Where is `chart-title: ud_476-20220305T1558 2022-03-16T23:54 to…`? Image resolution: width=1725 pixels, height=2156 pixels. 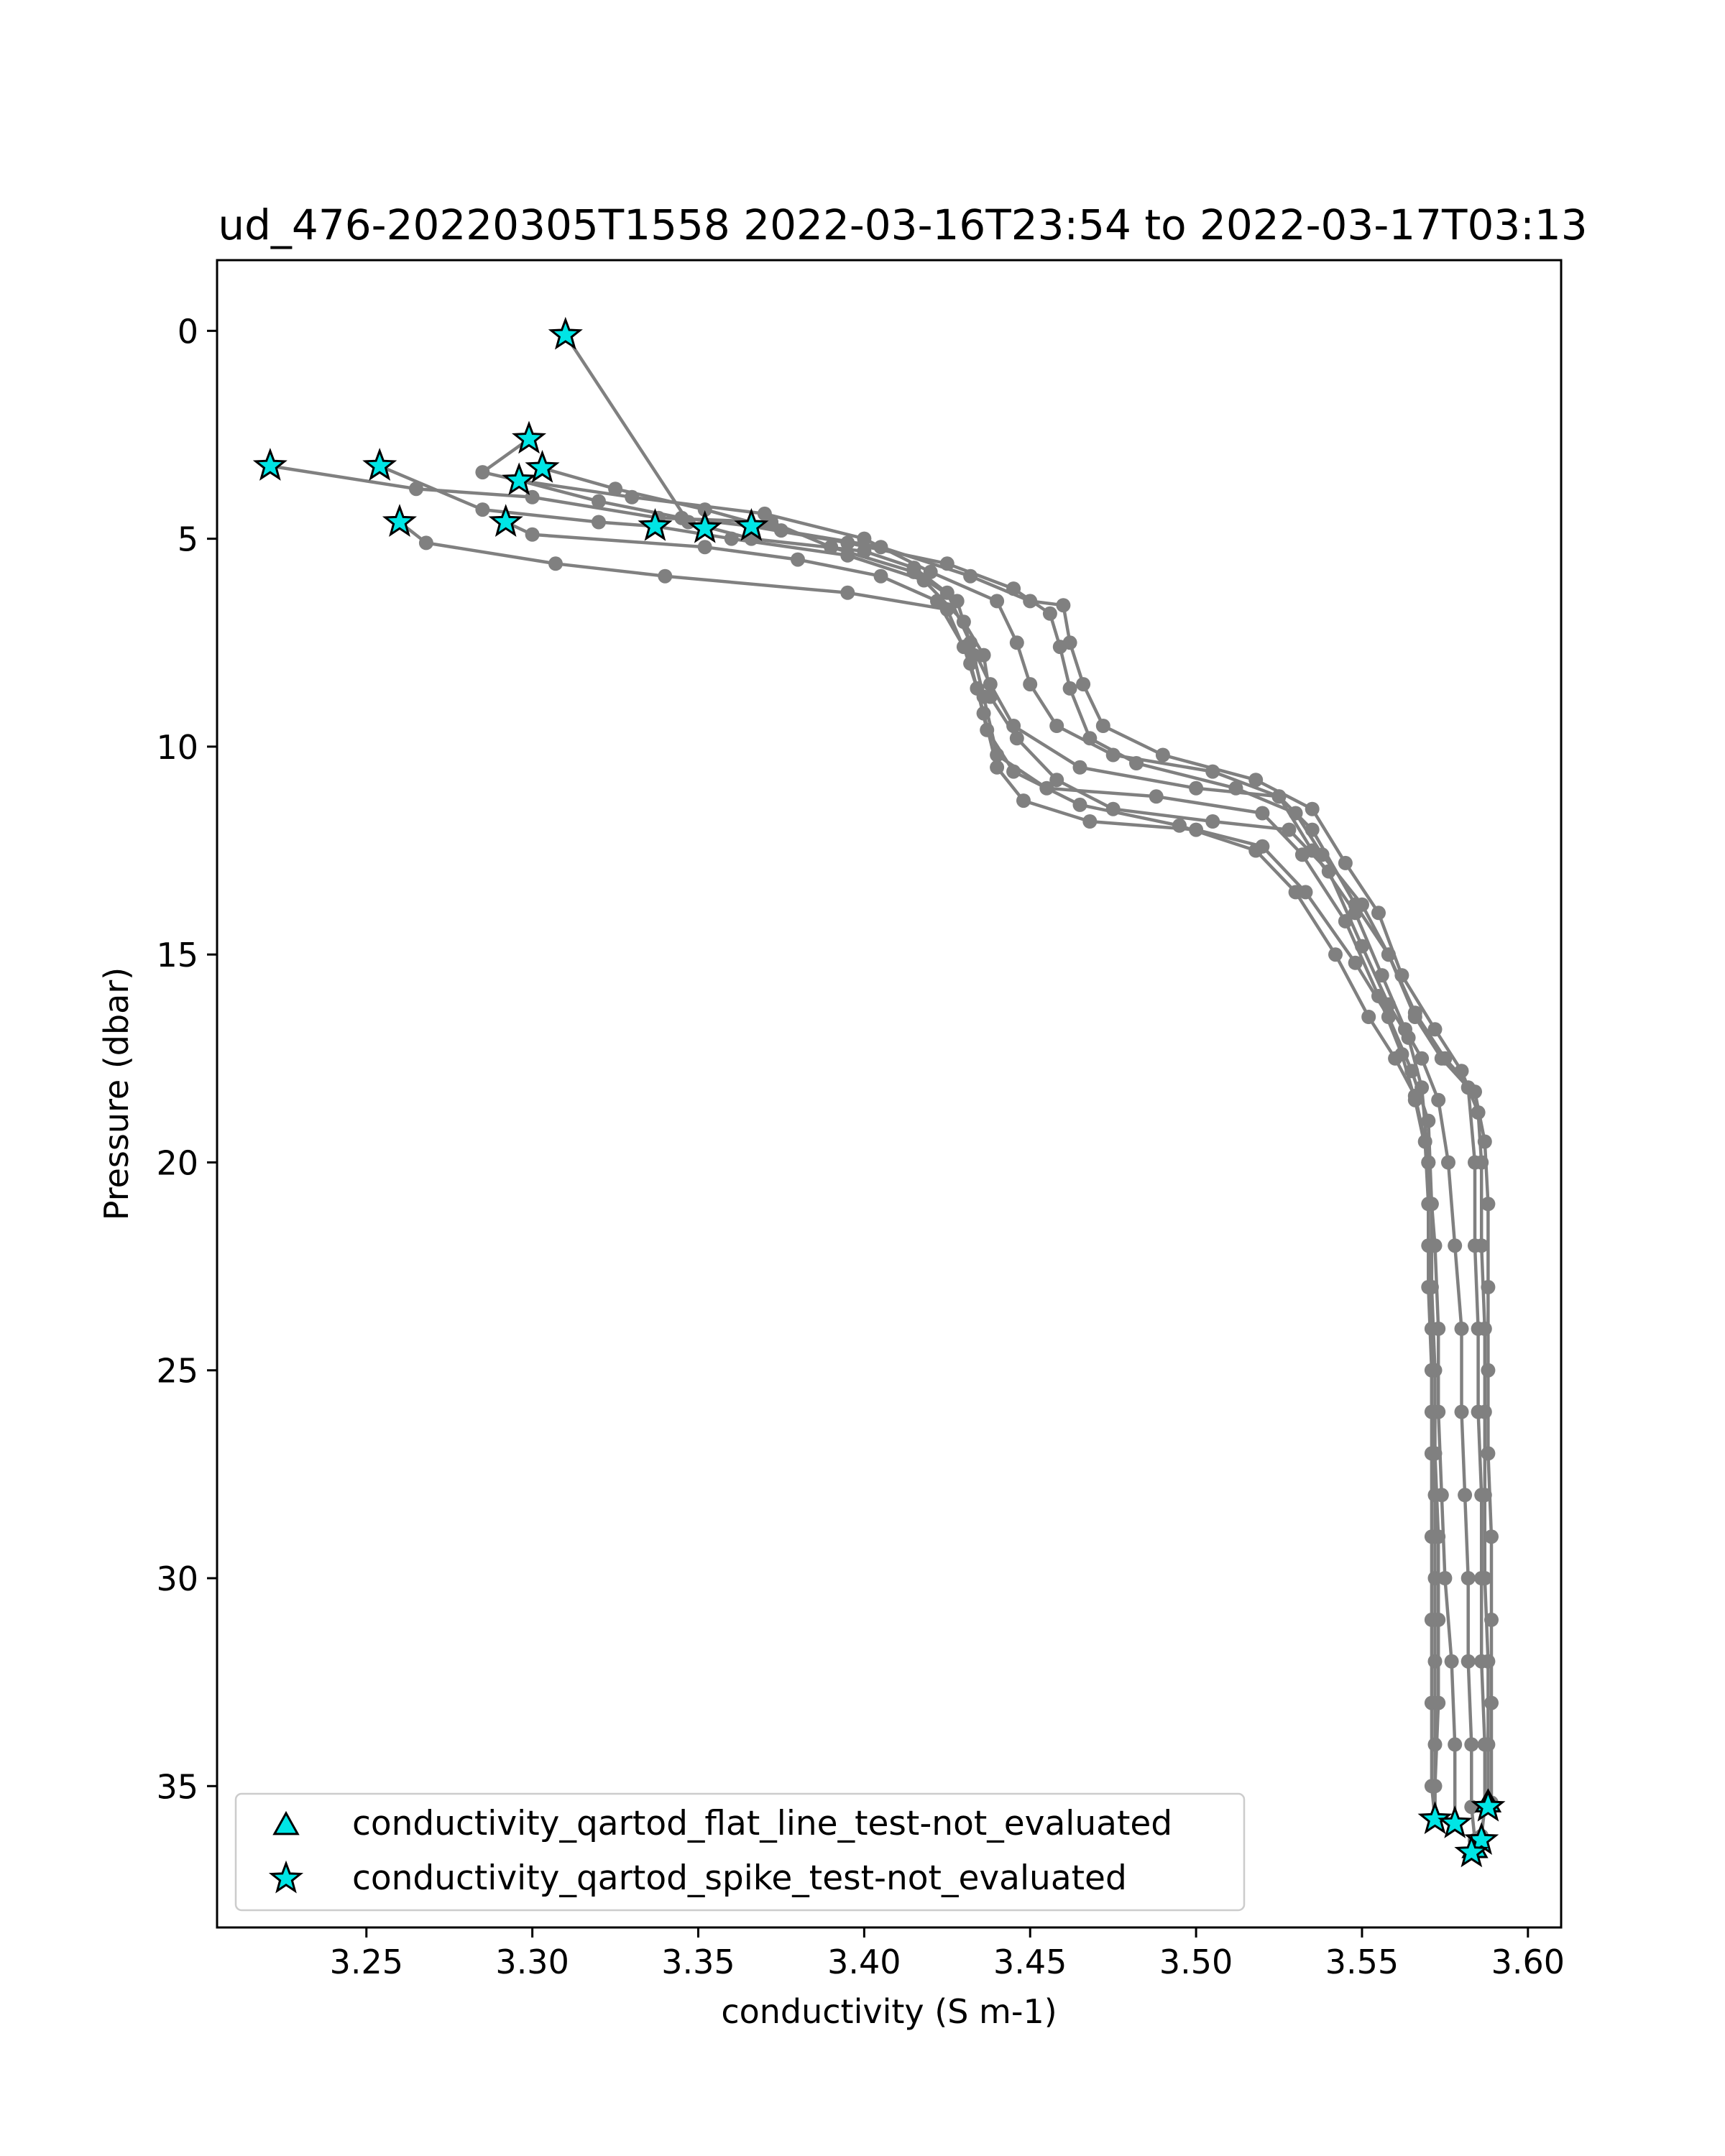 chart-title: ud_476-20220305T1558 2022-03-16T23:54 to… is located at coordinates (902, 225).